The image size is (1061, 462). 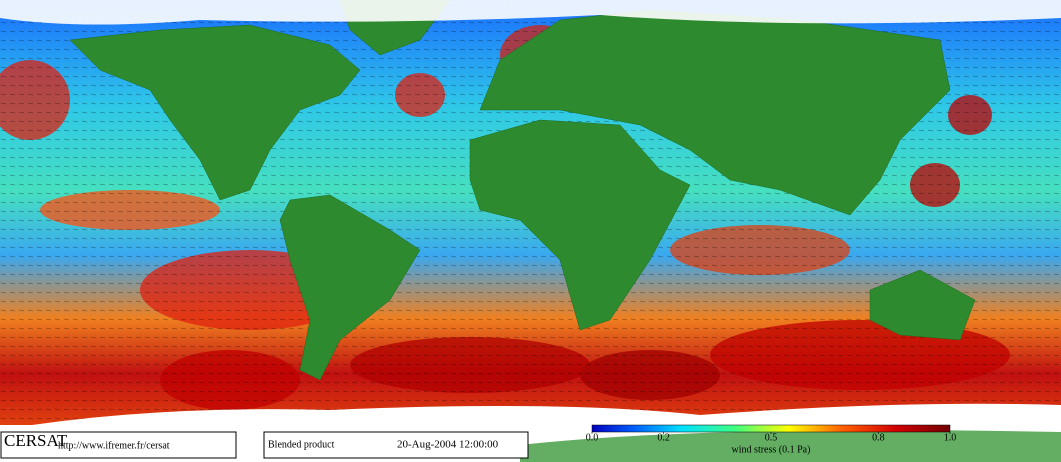 I want to click on logo-box, so click(x=118, y=445).